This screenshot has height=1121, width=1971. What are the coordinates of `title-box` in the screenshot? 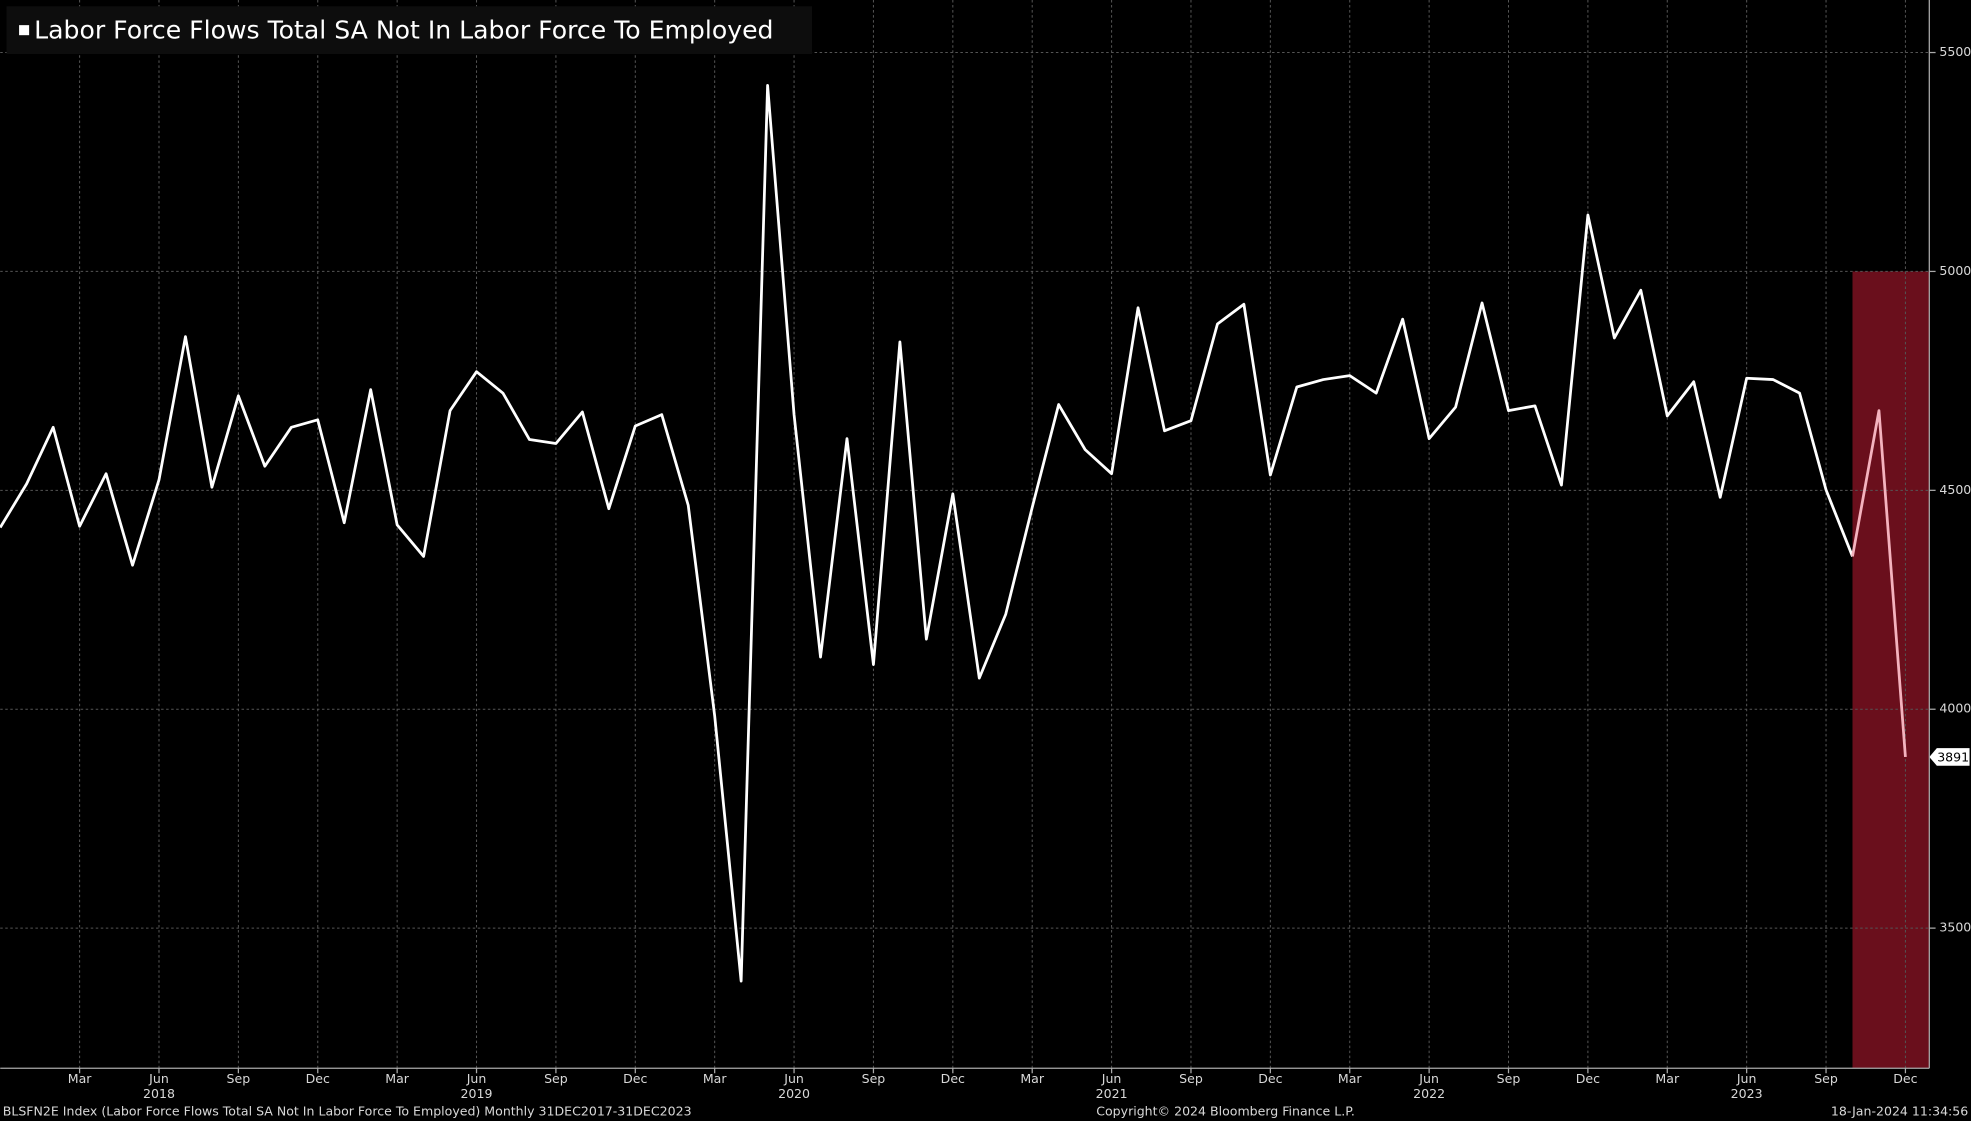 It's located at (409, 30).